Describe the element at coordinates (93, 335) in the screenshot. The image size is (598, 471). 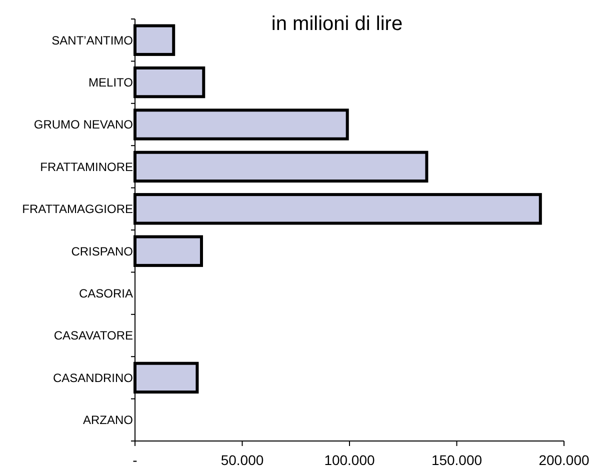
I see `y-tick-label: CASAVATORE` at that location.